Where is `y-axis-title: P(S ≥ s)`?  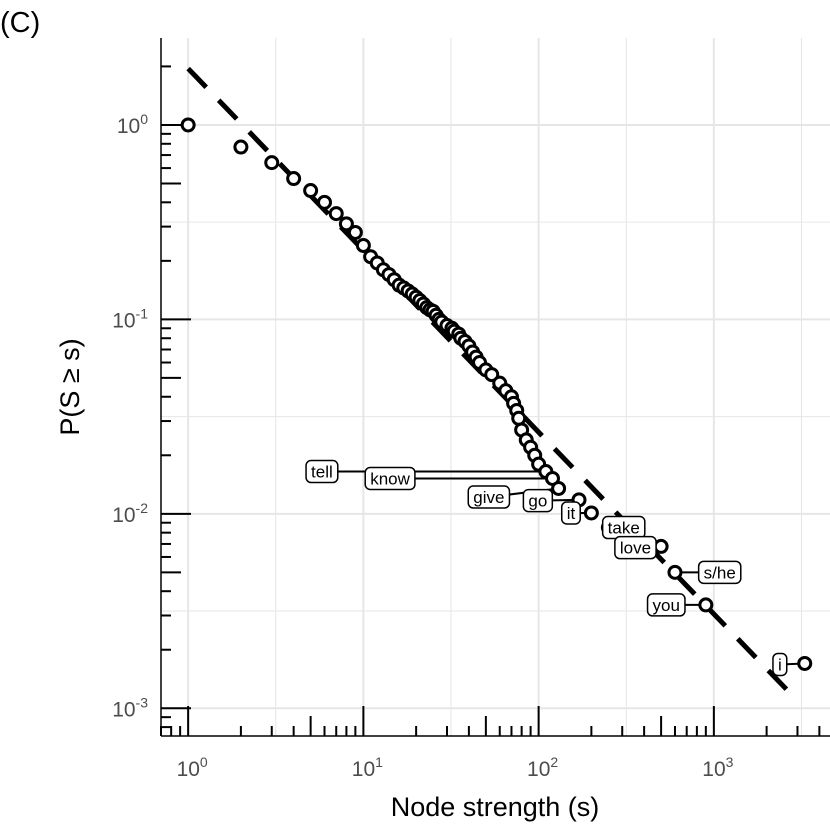 y-axis-title: P(S ≥ s) is located at coordinates (70, 386).